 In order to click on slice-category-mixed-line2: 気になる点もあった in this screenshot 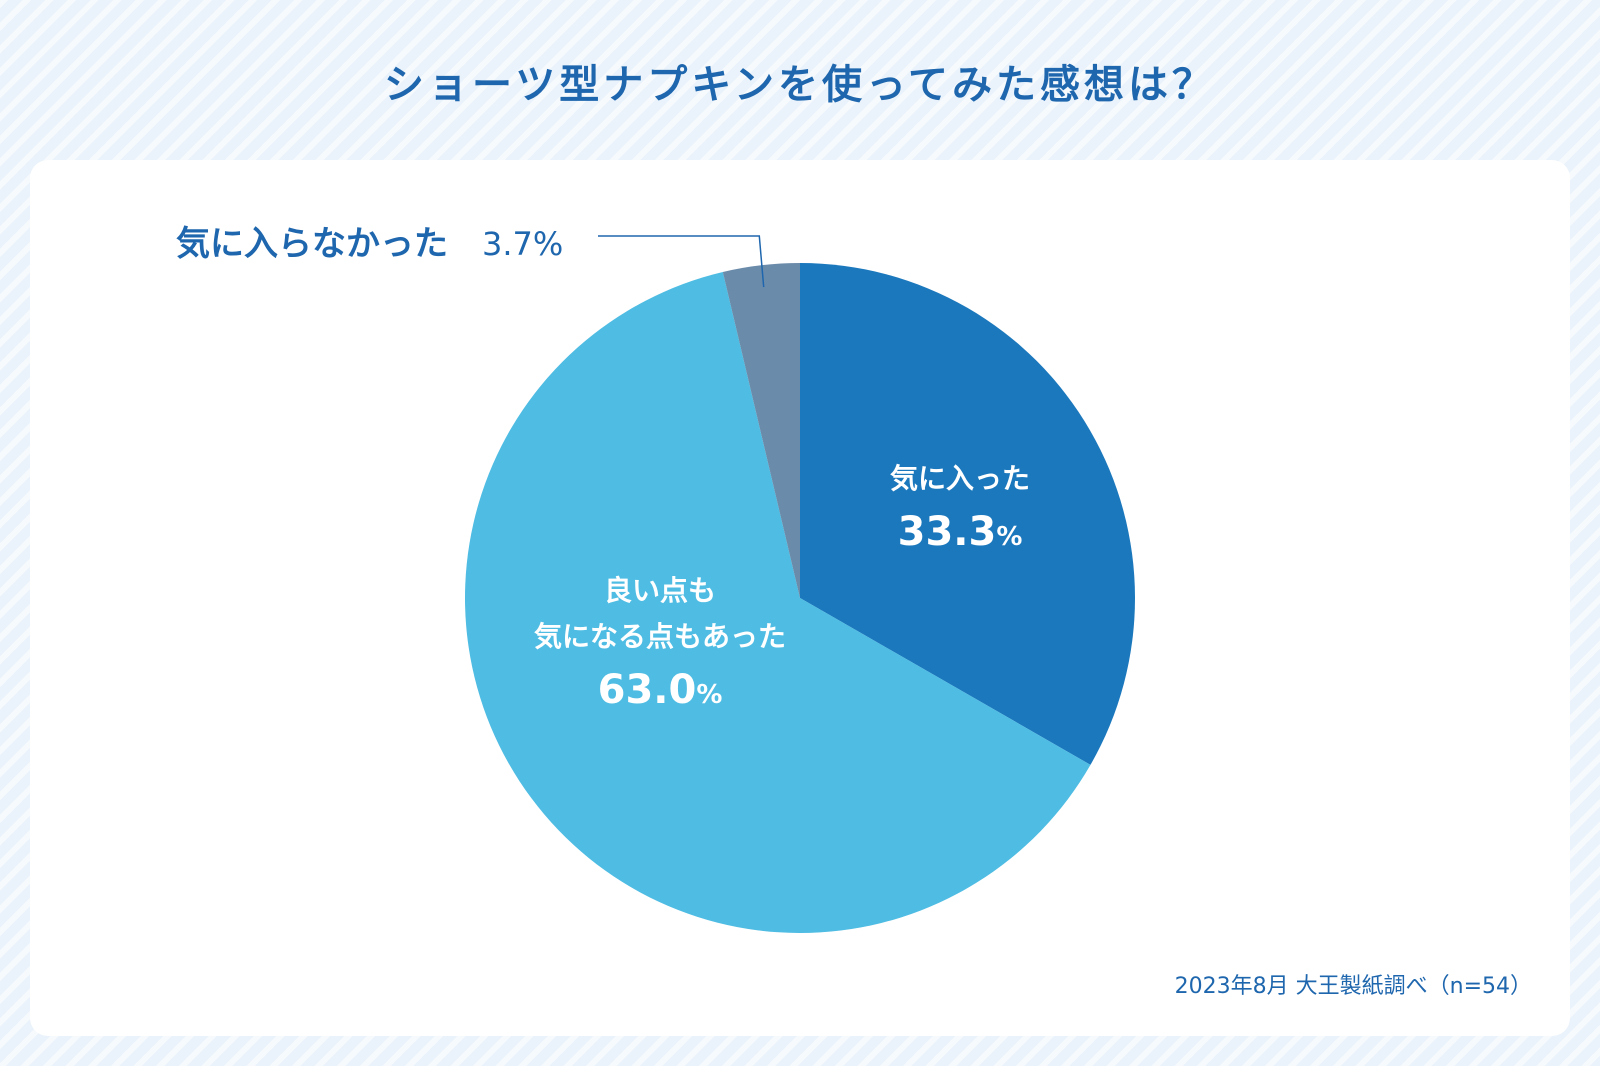, I will do `click(659, 636)`.